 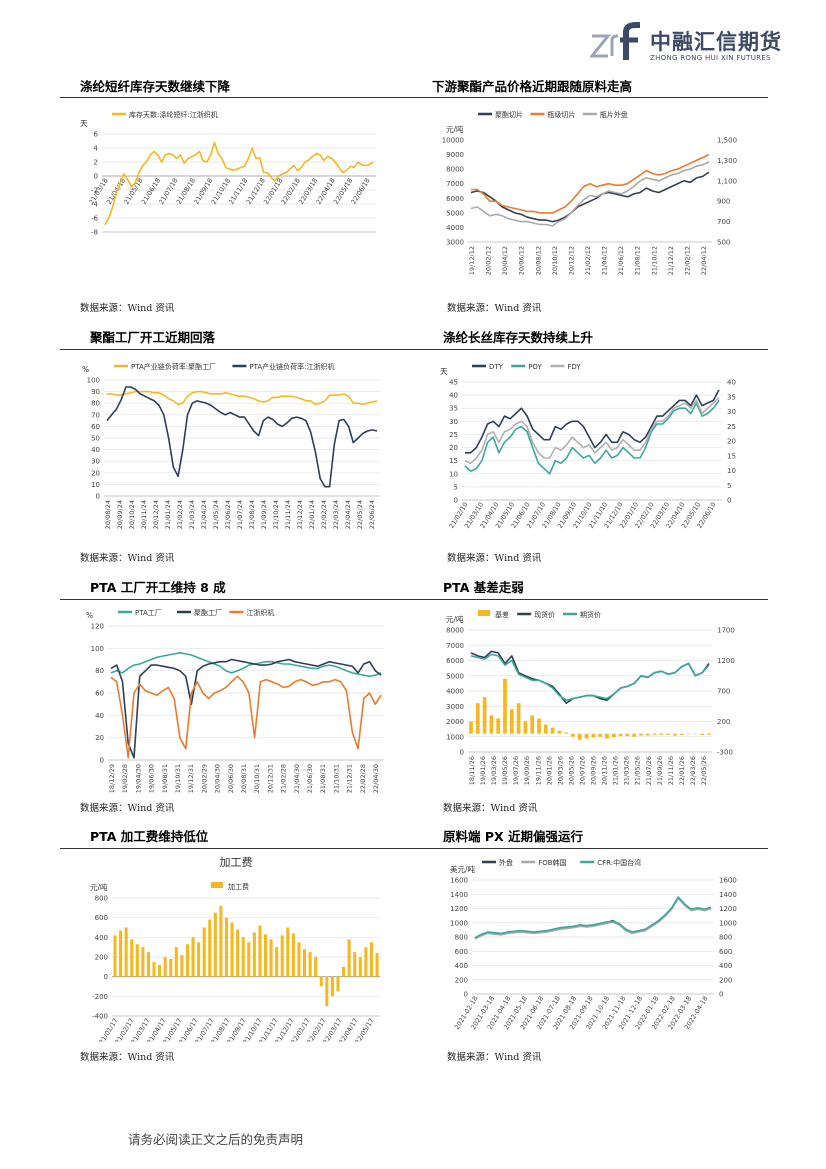 I want to click on y-tick-label: 40, so click(x=95, y=450).